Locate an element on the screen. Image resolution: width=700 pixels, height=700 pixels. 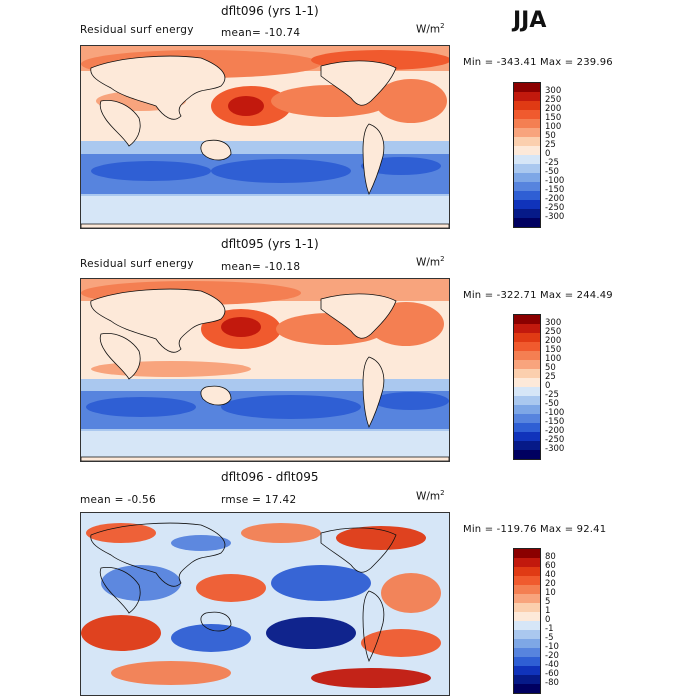
panel2-colorbar is located at coordinates (527, 387).